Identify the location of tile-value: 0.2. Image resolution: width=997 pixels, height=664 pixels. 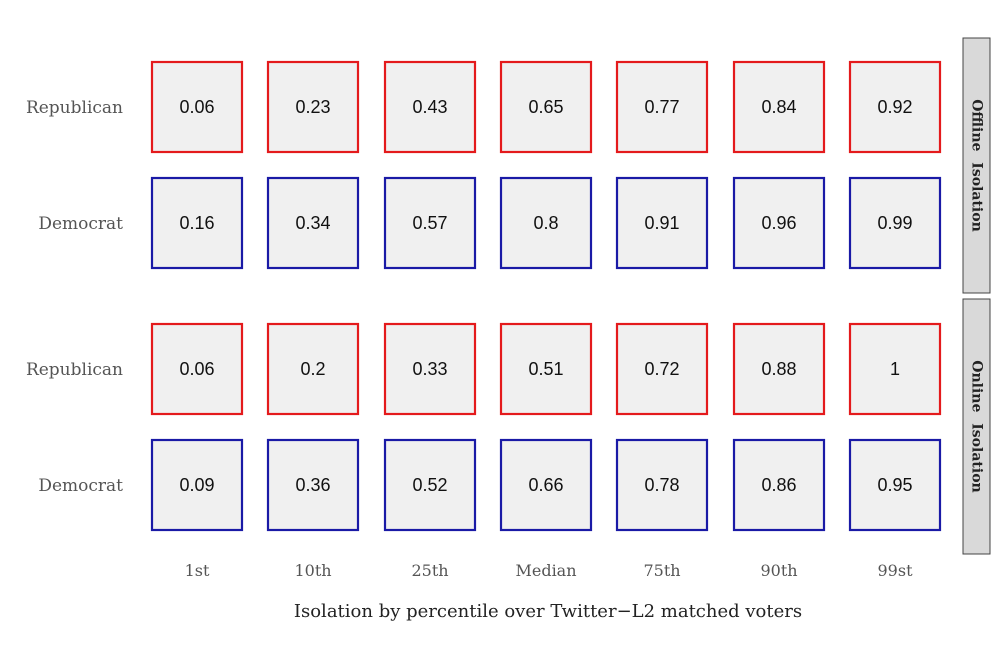
(312, 369).